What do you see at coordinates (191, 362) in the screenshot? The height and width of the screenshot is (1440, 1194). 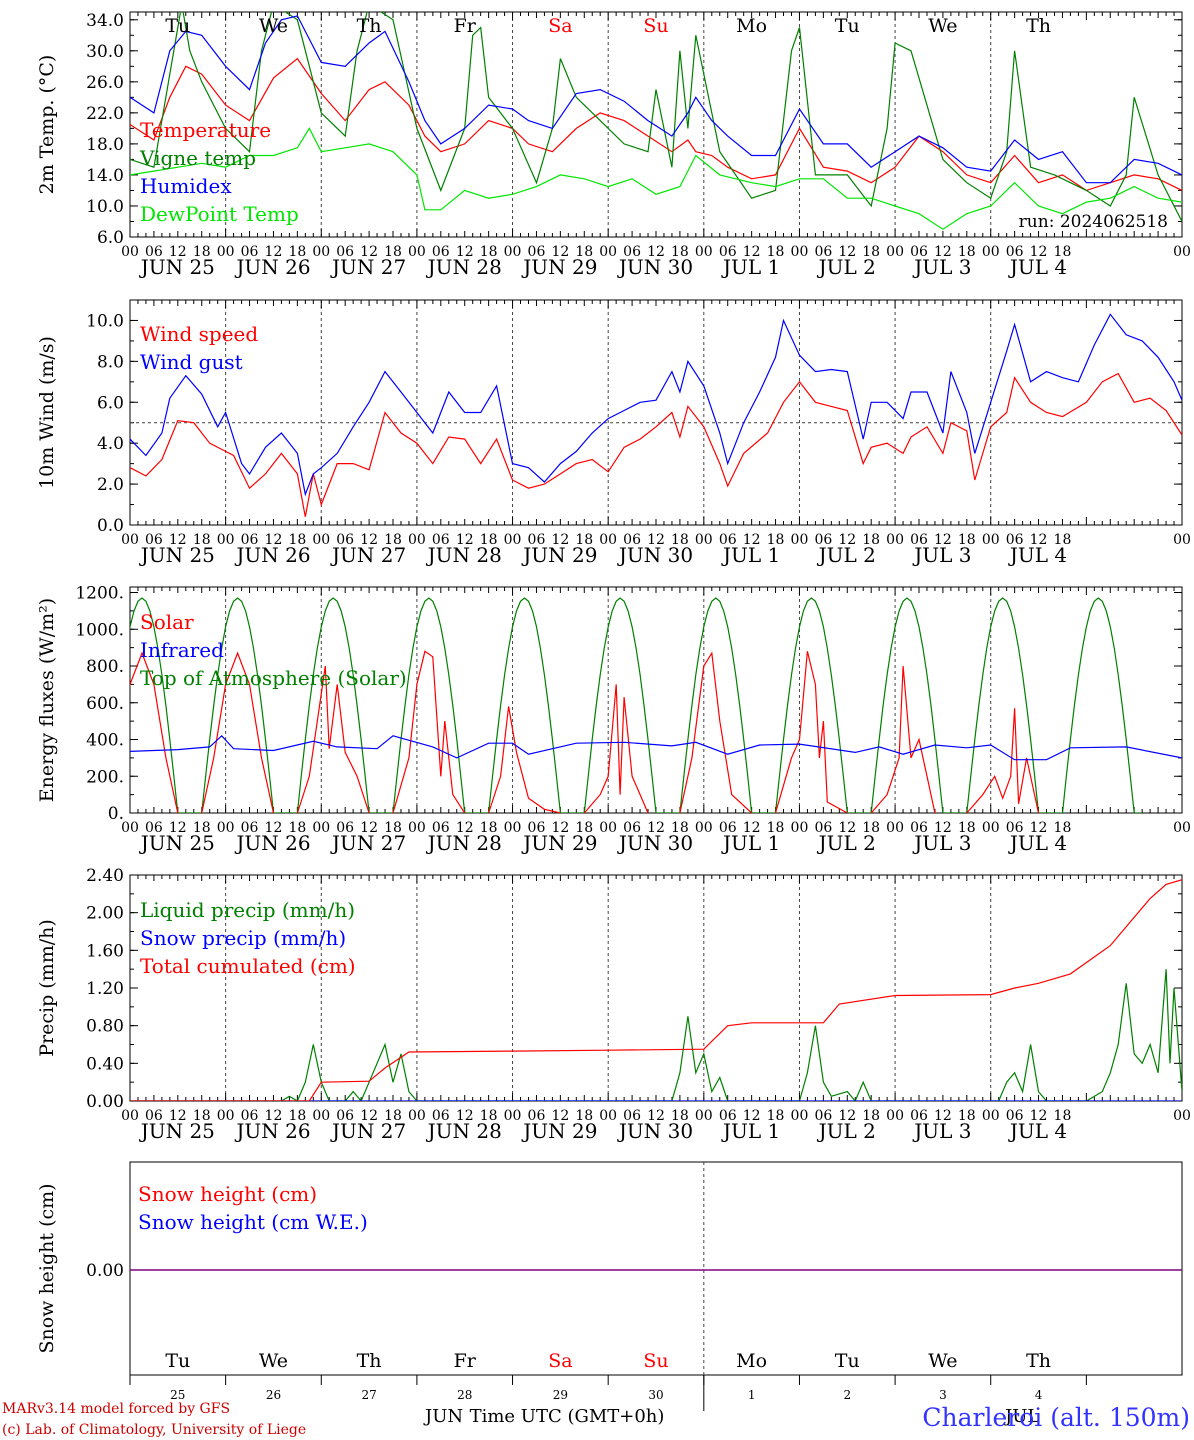 I see `legend-entry: Wind gust` at bounding box center [191, 362].